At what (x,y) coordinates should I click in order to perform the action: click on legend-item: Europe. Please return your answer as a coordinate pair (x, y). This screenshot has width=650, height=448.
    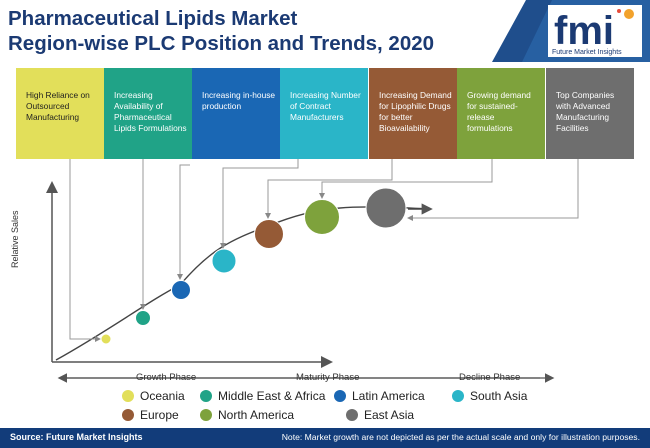
    Looking at the image, I should click on (150, 415).